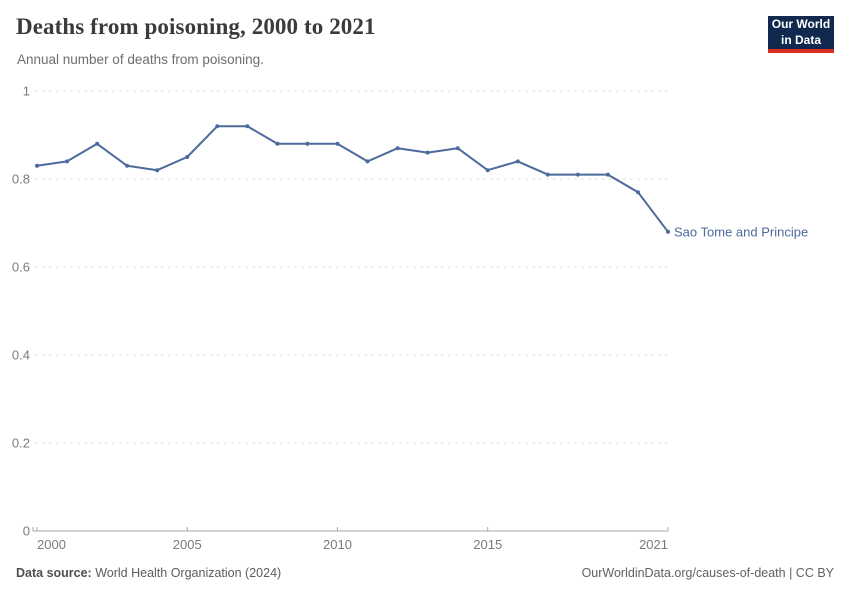 The width and height of the screenshot is (850, 600). I want to click on data-source-label: Data source:, so click(54, 573).